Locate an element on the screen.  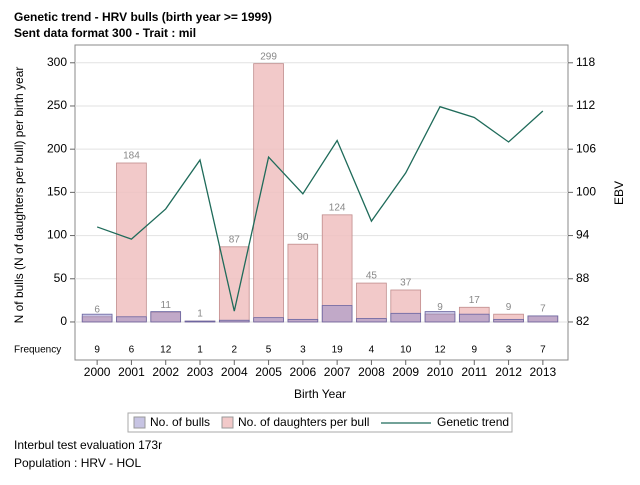
y-tick-label: 300 is located at coordinates (57, 62).